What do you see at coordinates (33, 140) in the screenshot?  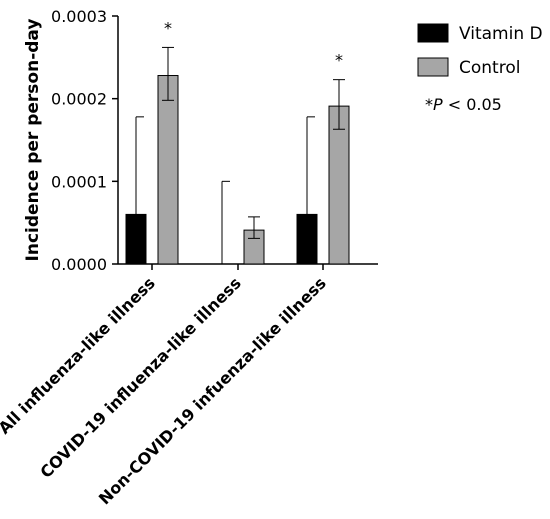 I see `y-axis-label: Incidence per person-day` at bounding box center [33, 140].